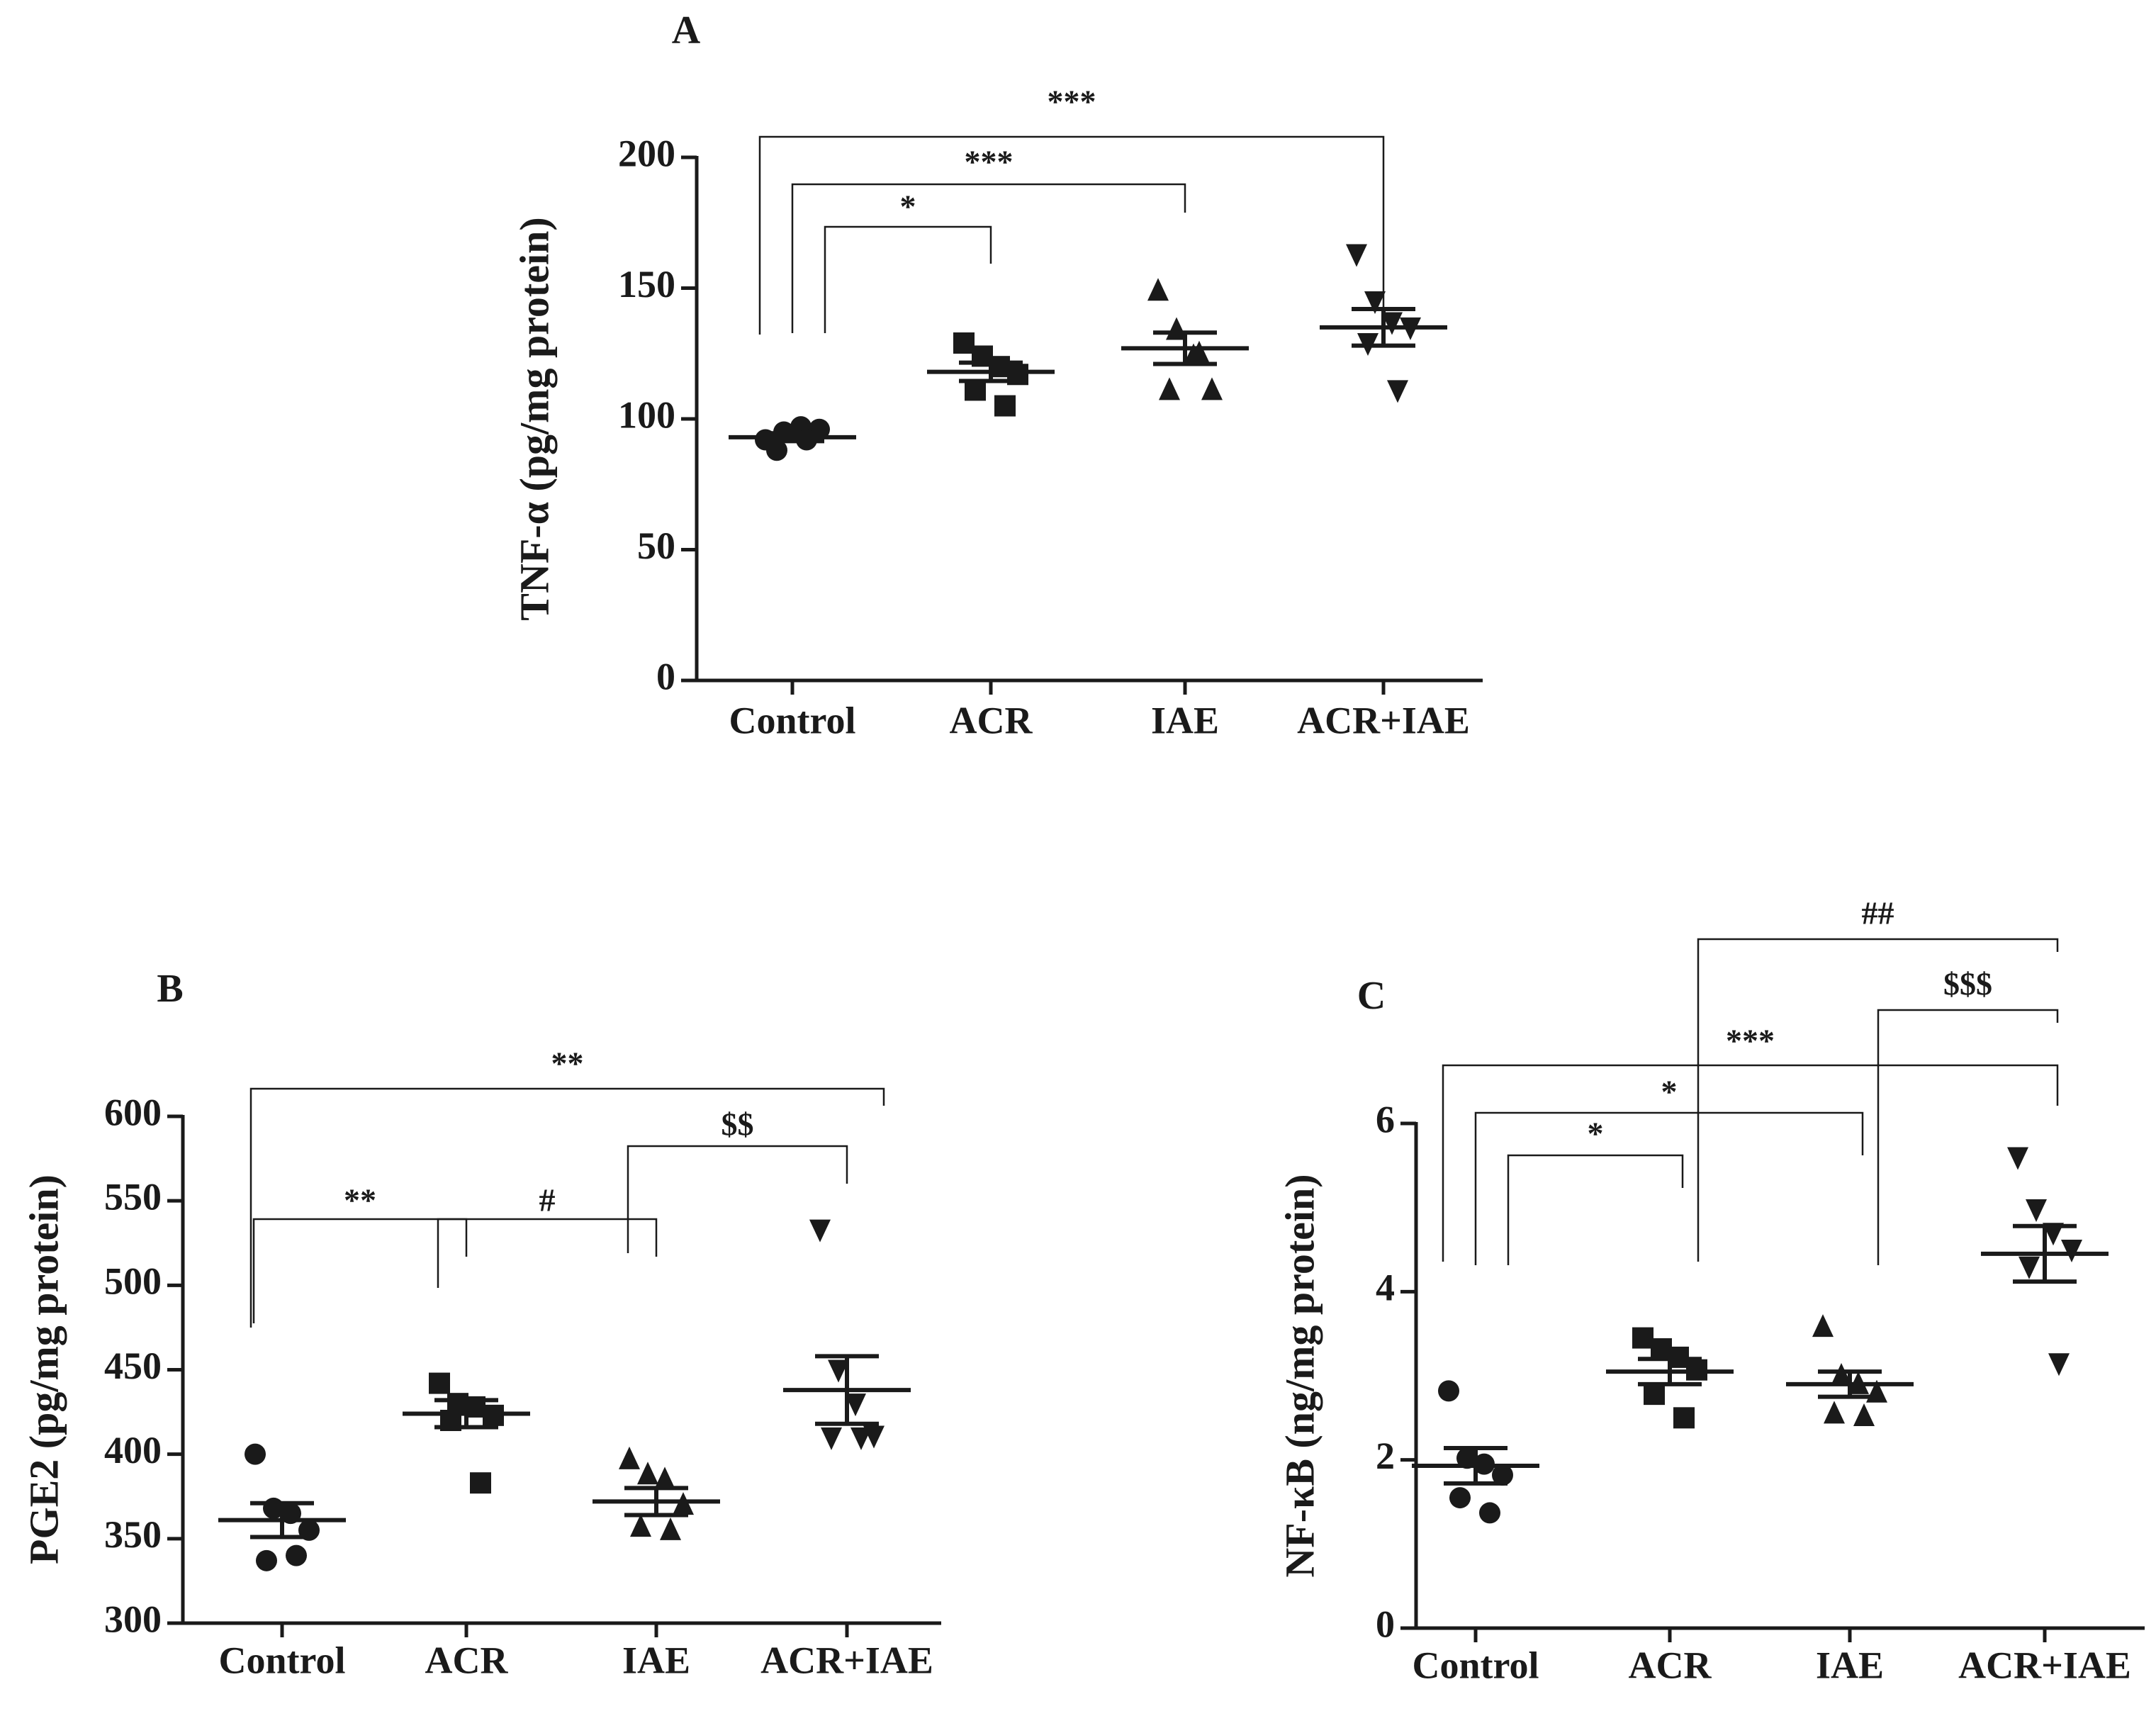  I want to click on panel-a-point-control, so click(776, 450).